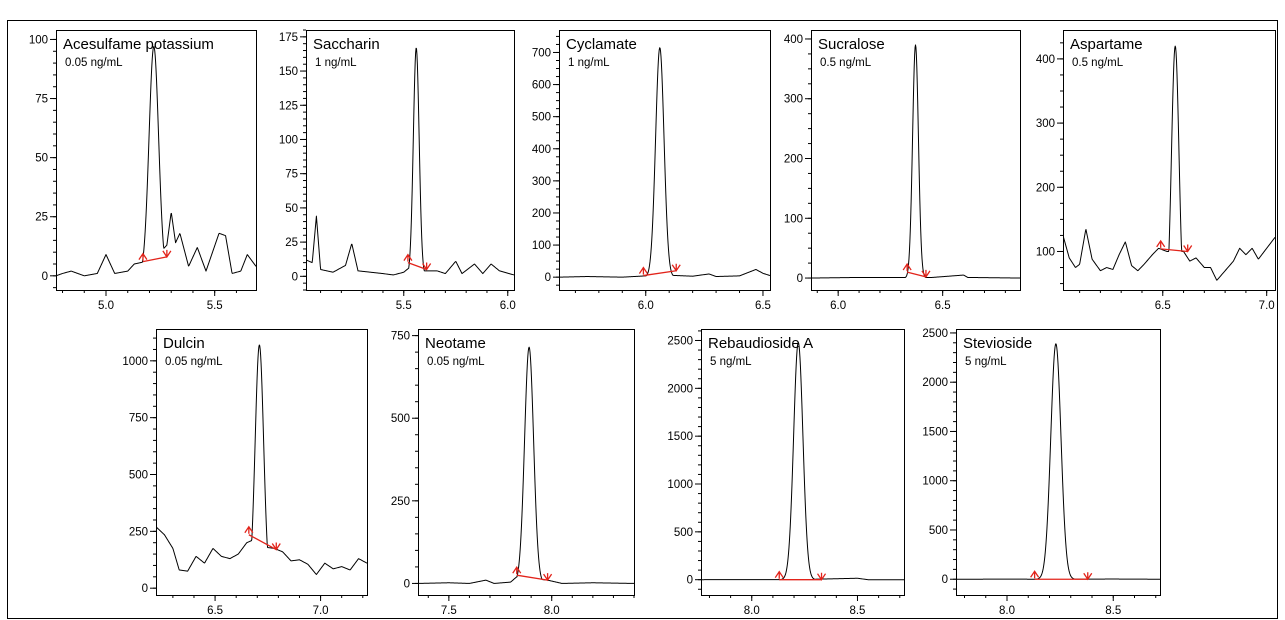 Image resolution: width=1285 pixels, height=620 pixels. What do you see at coordinates (288, 72) in the screenshot?
I see `y-tick-label: 150` at bounding box center [288, 72].